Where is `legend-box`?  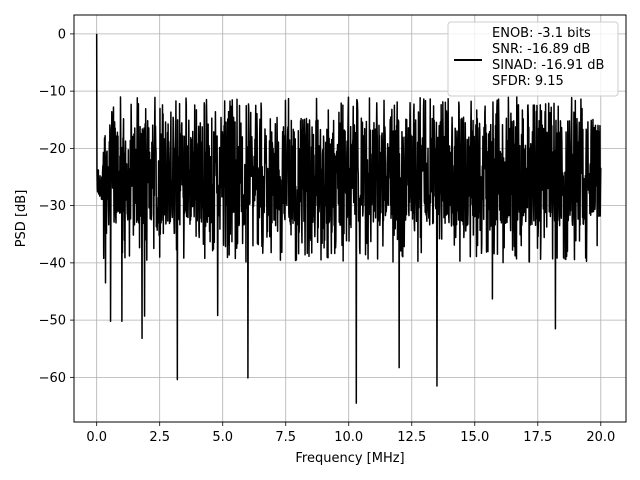 legend-box is located at coordinates (533, 59).